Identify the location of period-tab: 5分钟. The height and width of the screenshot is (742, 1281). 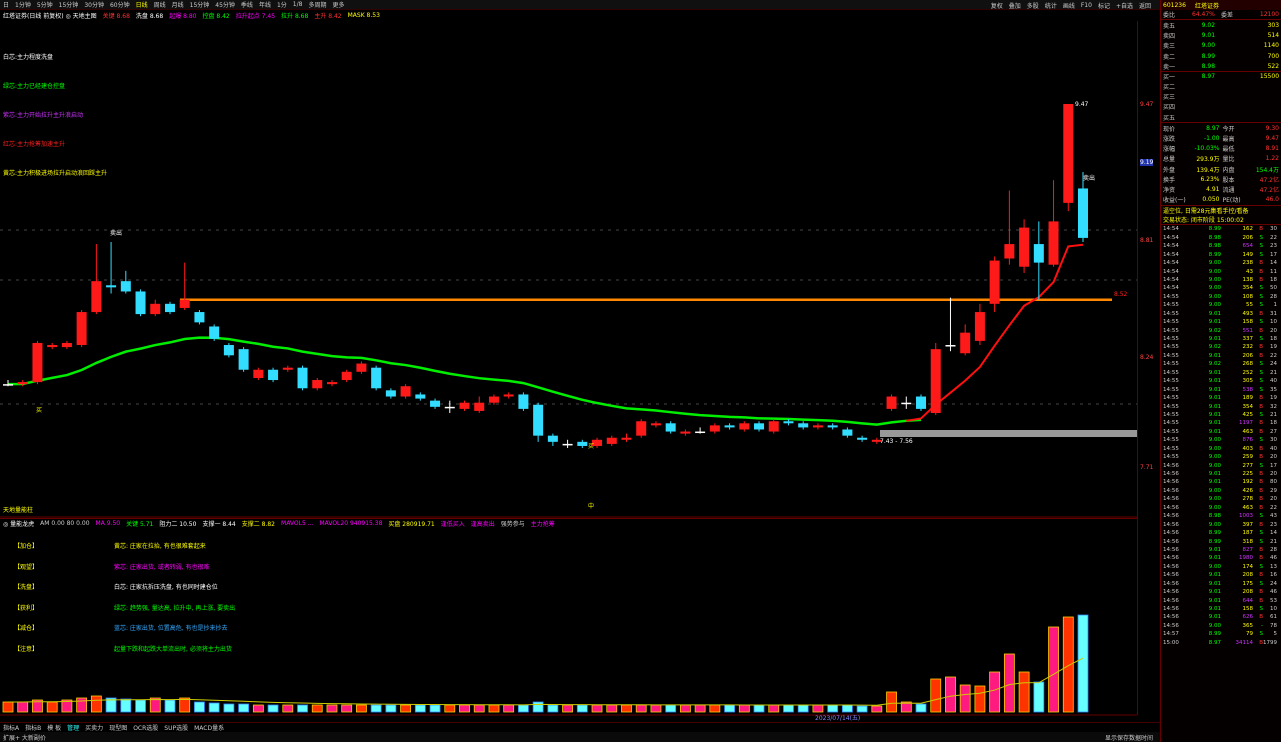
(44, 5).